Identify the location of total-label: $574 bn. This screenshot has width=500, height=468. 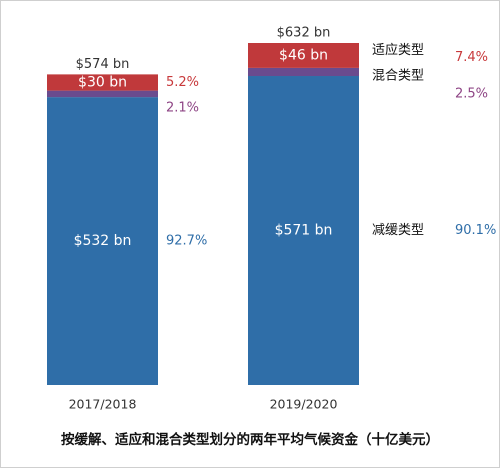
(103, 64).